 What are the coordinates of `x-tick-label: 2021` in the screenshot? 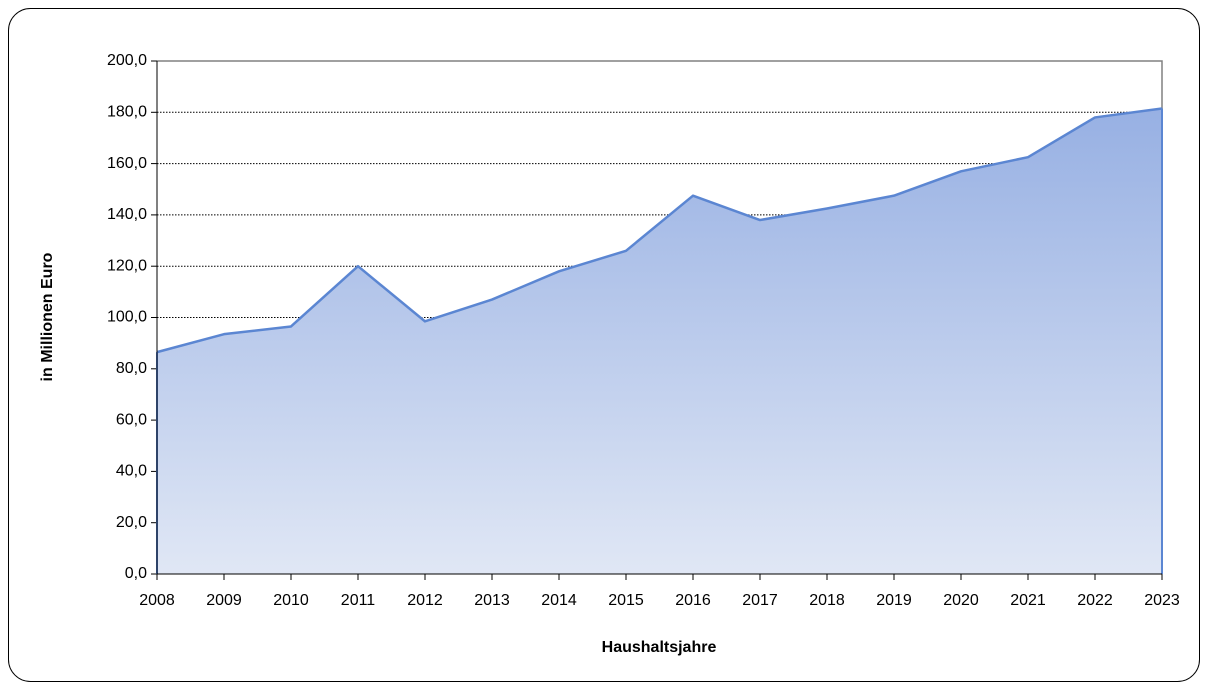 It's located at (1028, 600).